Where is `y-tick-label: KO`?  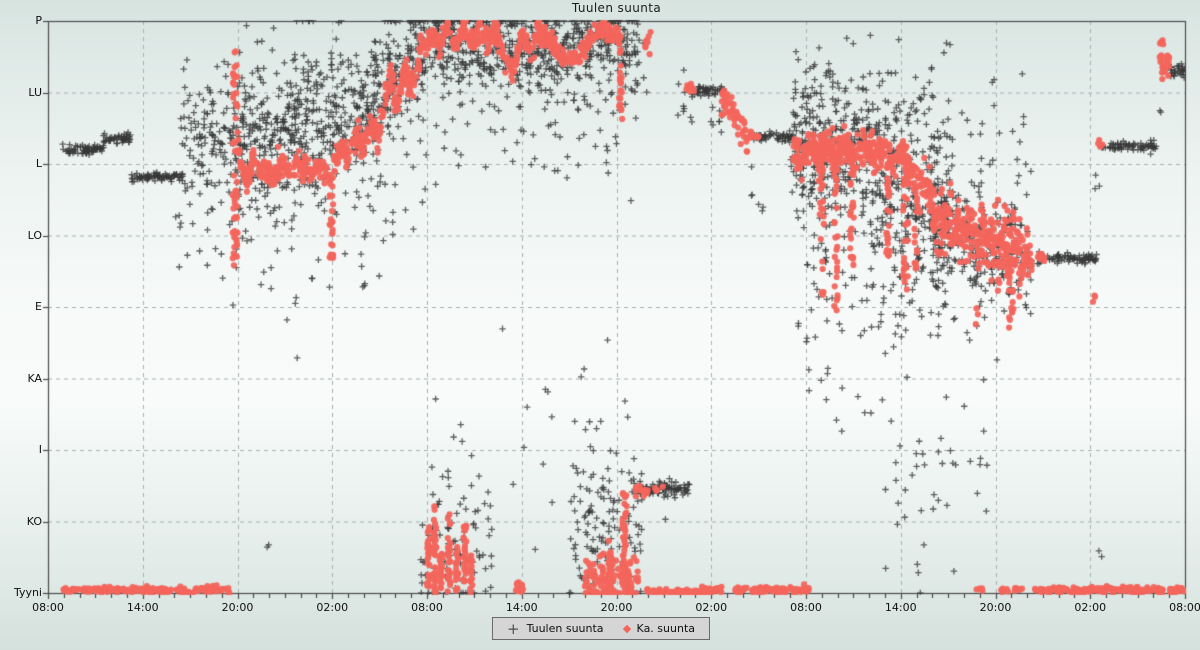 y-tick-label: KO is located at coordinates (34, 521).